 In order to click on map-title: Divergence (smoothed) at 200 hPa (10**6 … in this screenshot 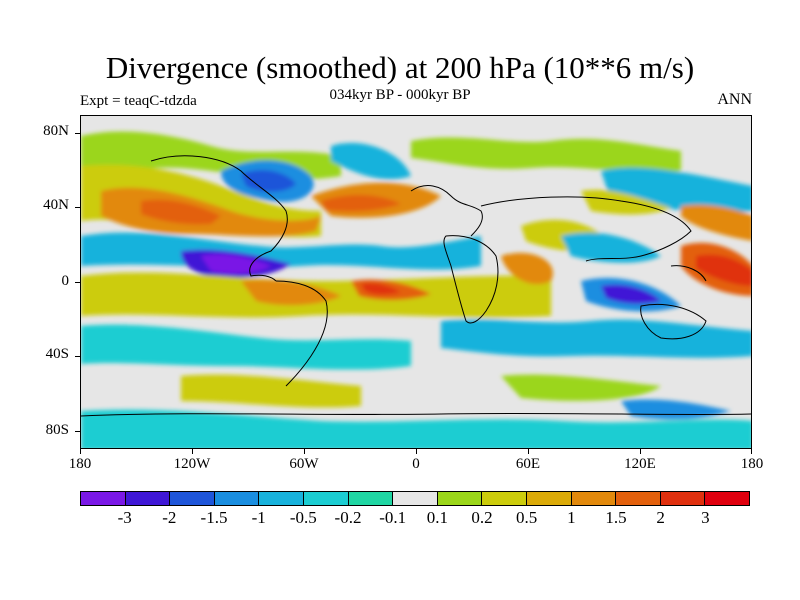, I will do `click(400, 67)`.